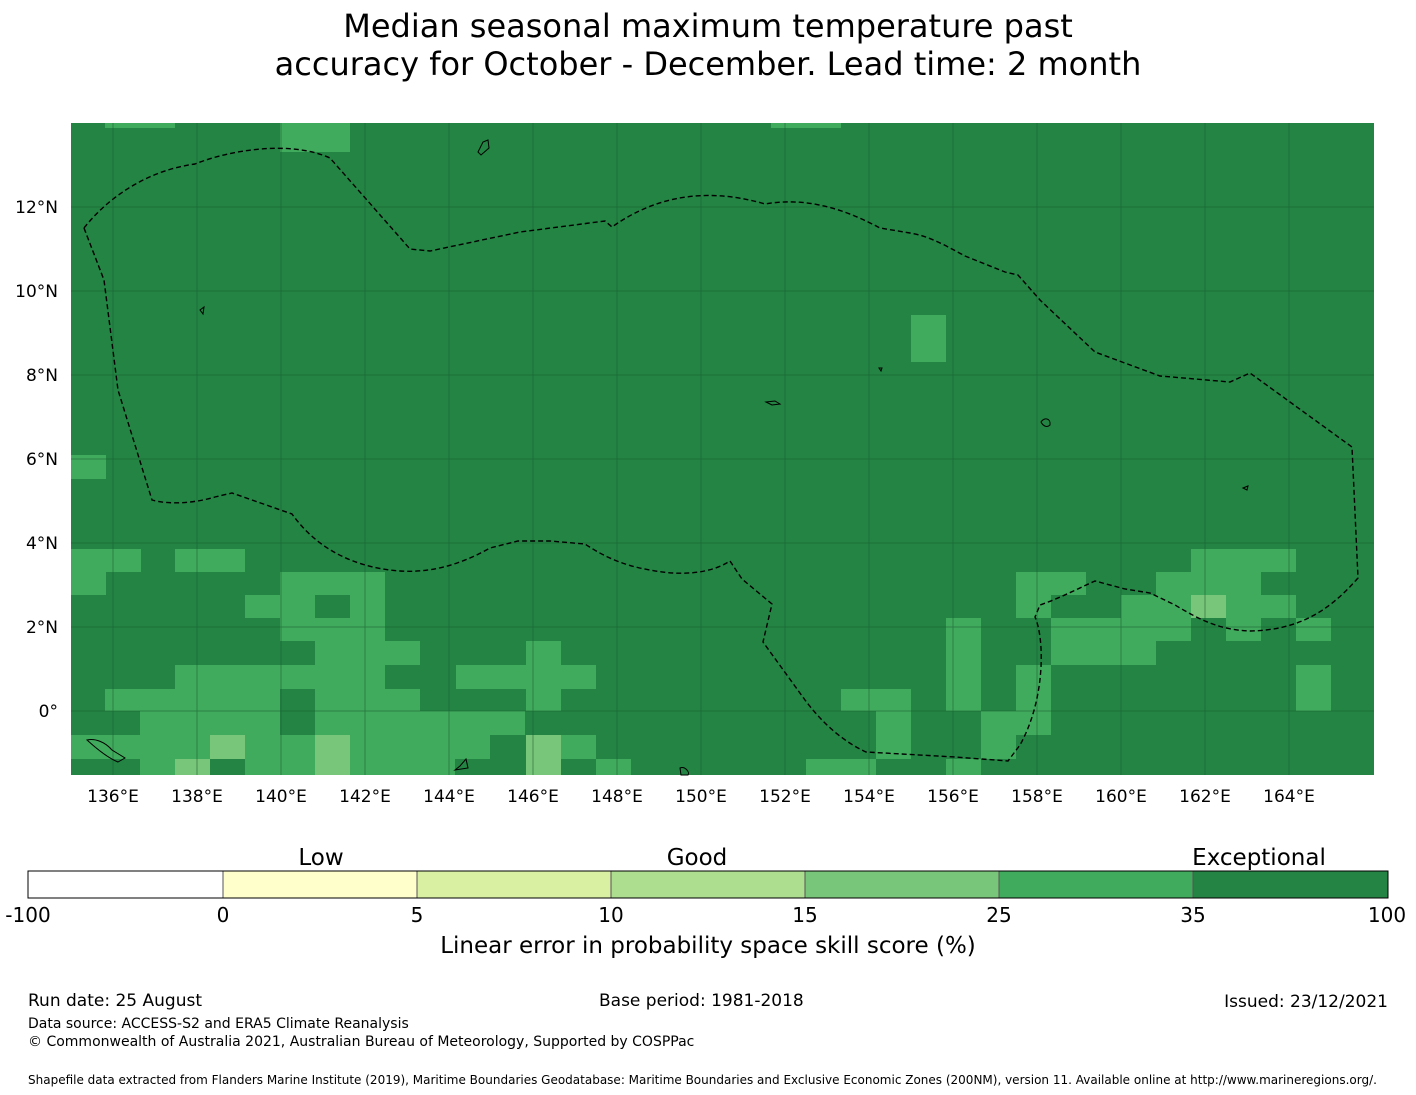  What do you see at coordinates (1205, 797) in the screenshot?
I see `x-tick-label: 162°E` at bounding box center [1205, 797].